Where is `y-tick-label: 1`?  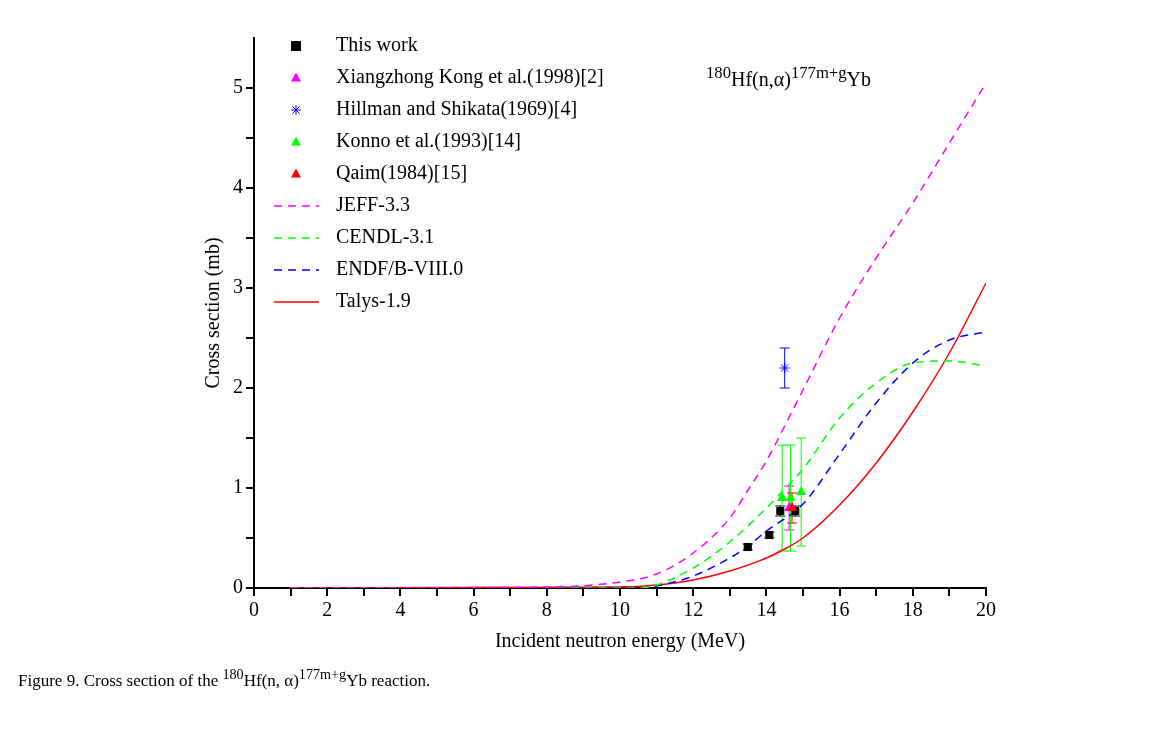
y-tick-label: 1 is located at coordinates (238, 486).